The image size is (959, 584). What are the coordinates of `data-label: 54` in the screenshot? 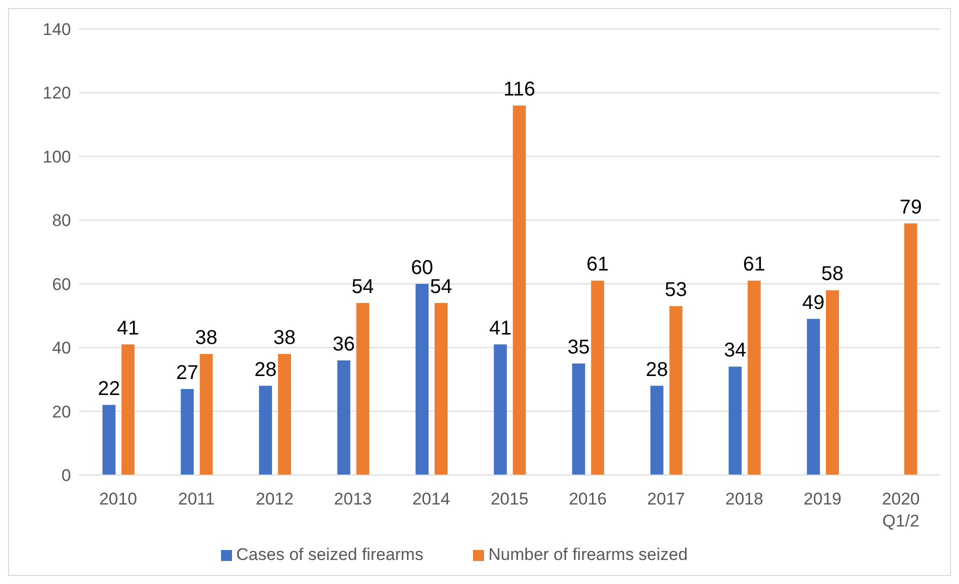 It's located at (363, 287).